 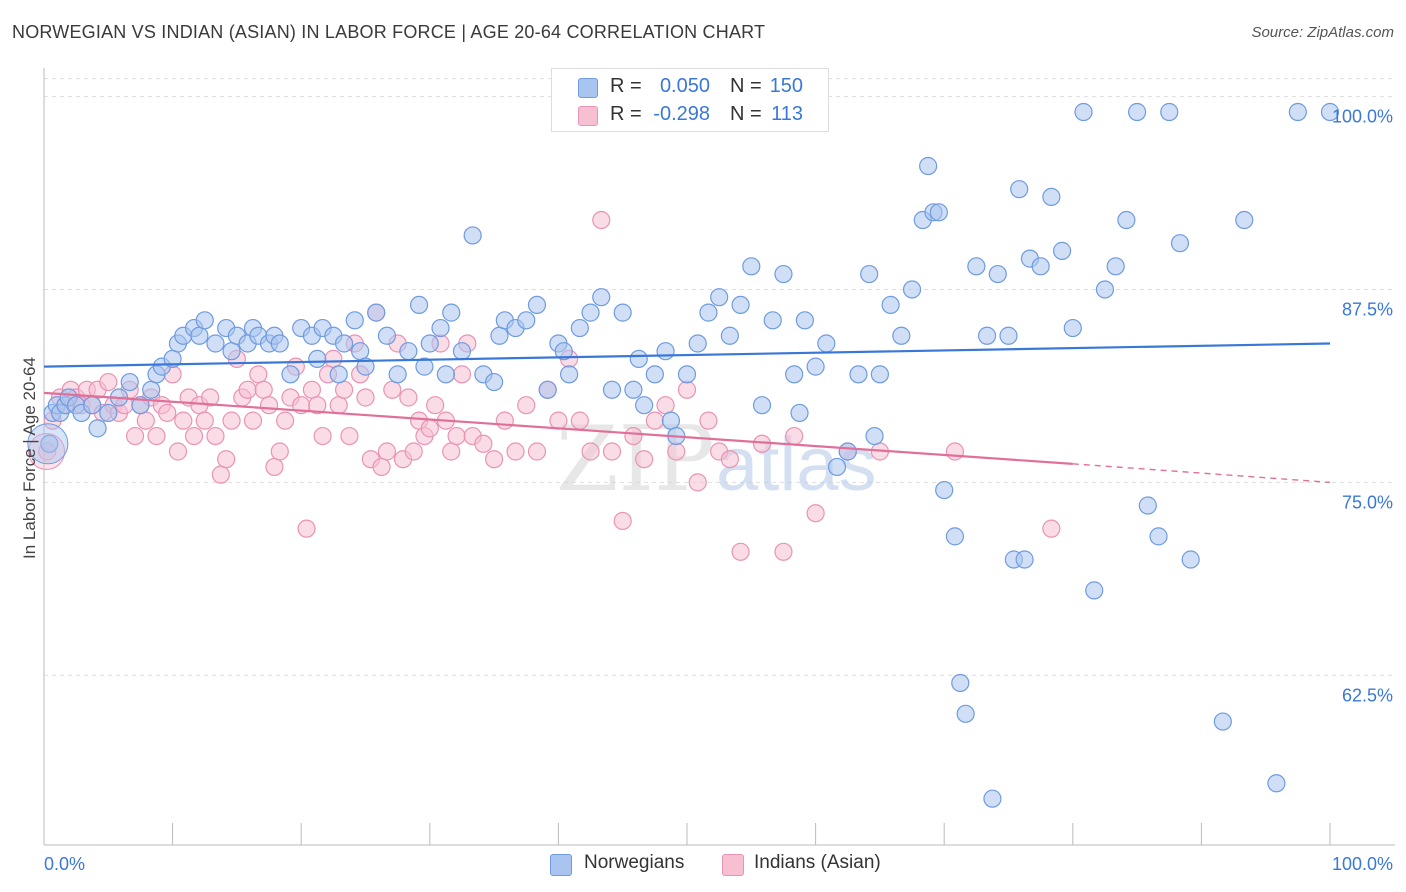 I want to click on r-value: 0.050, so click(x=684, y=86).